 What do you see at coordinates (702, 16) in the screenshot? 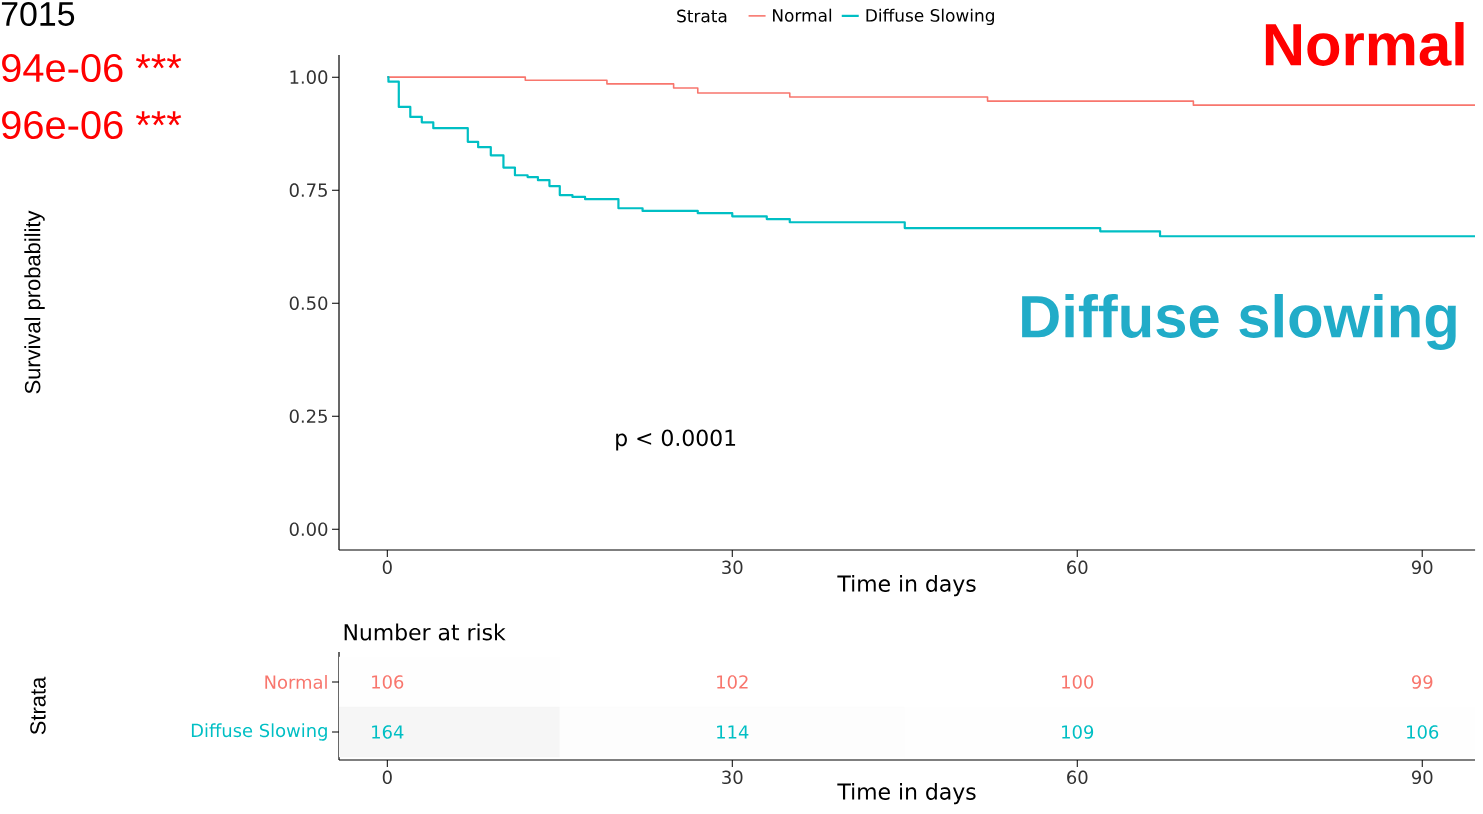
I see `legend-title: Strata` at bounding box center [702, 16].